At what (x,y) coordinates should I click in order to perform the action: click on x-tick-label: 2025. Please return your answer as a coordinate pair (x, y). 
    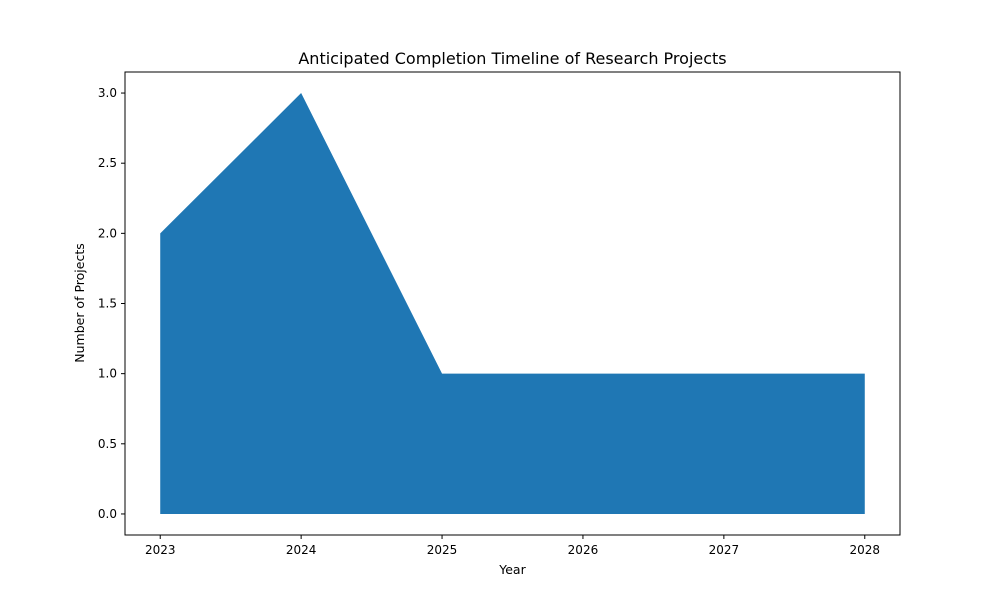
    Looking at the image, I should click on (442, 550).